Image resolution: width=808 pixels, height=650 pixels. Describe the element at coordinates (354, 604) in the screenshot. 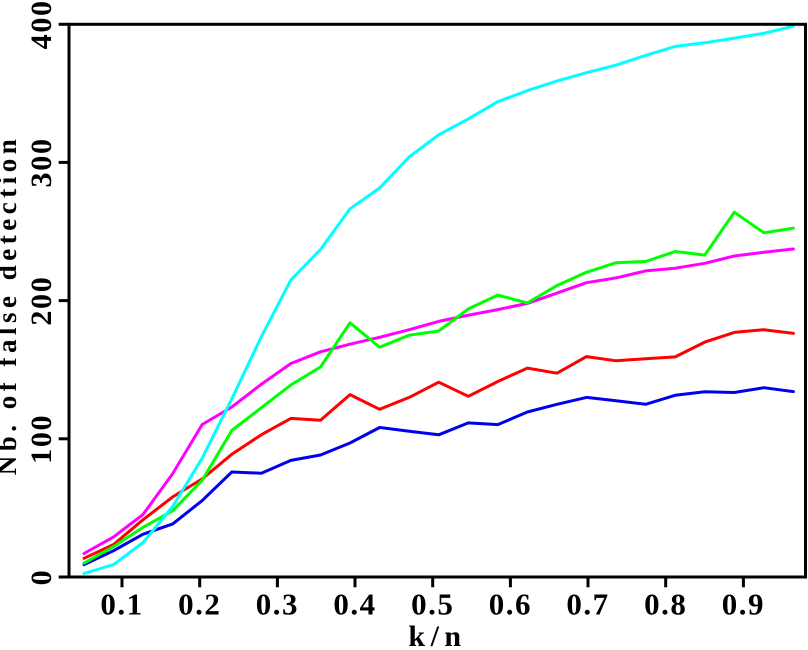

I see `svg-text: 0.4` at that location.